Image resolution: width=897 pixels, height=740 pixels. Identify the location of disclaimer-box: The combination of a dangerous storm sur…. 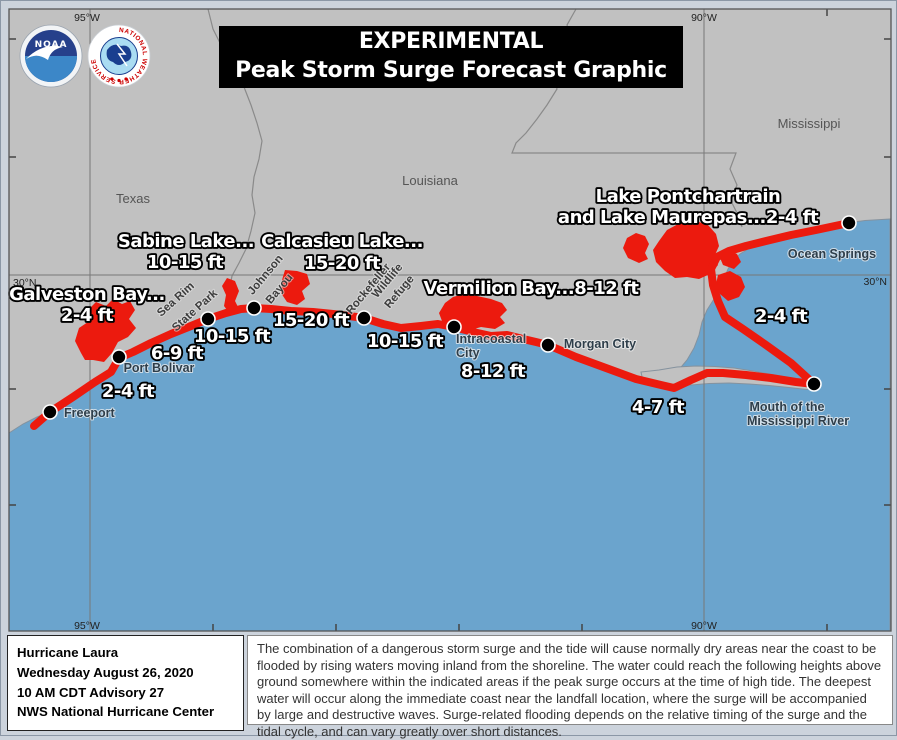
(570, 687).